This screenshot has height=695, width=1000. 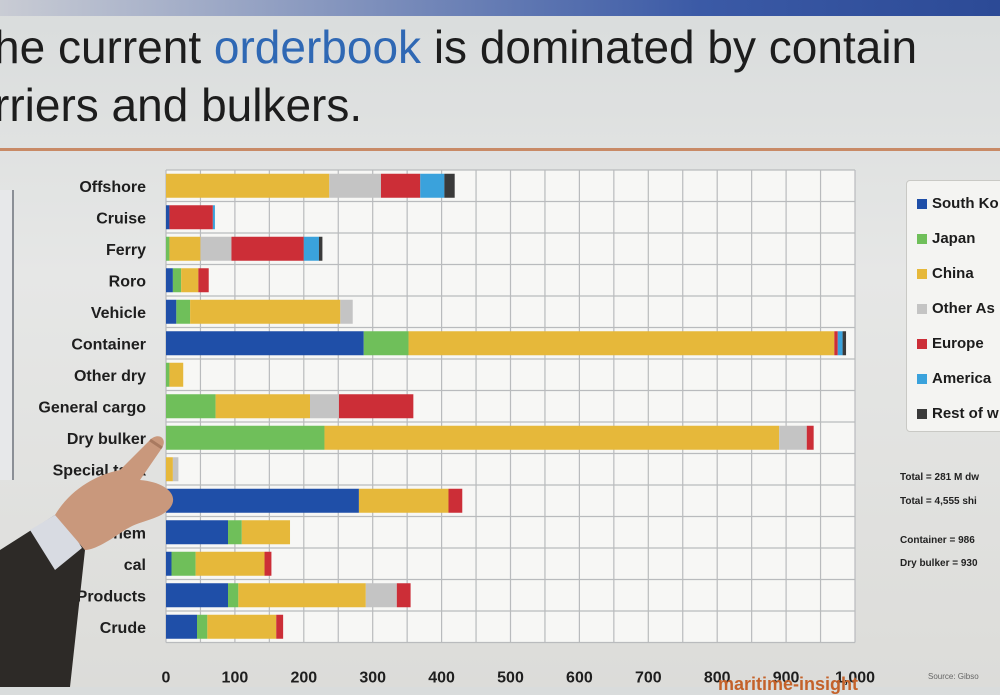 I want to click on title-part2: is dominated by contain, so click(x=669, y=47).